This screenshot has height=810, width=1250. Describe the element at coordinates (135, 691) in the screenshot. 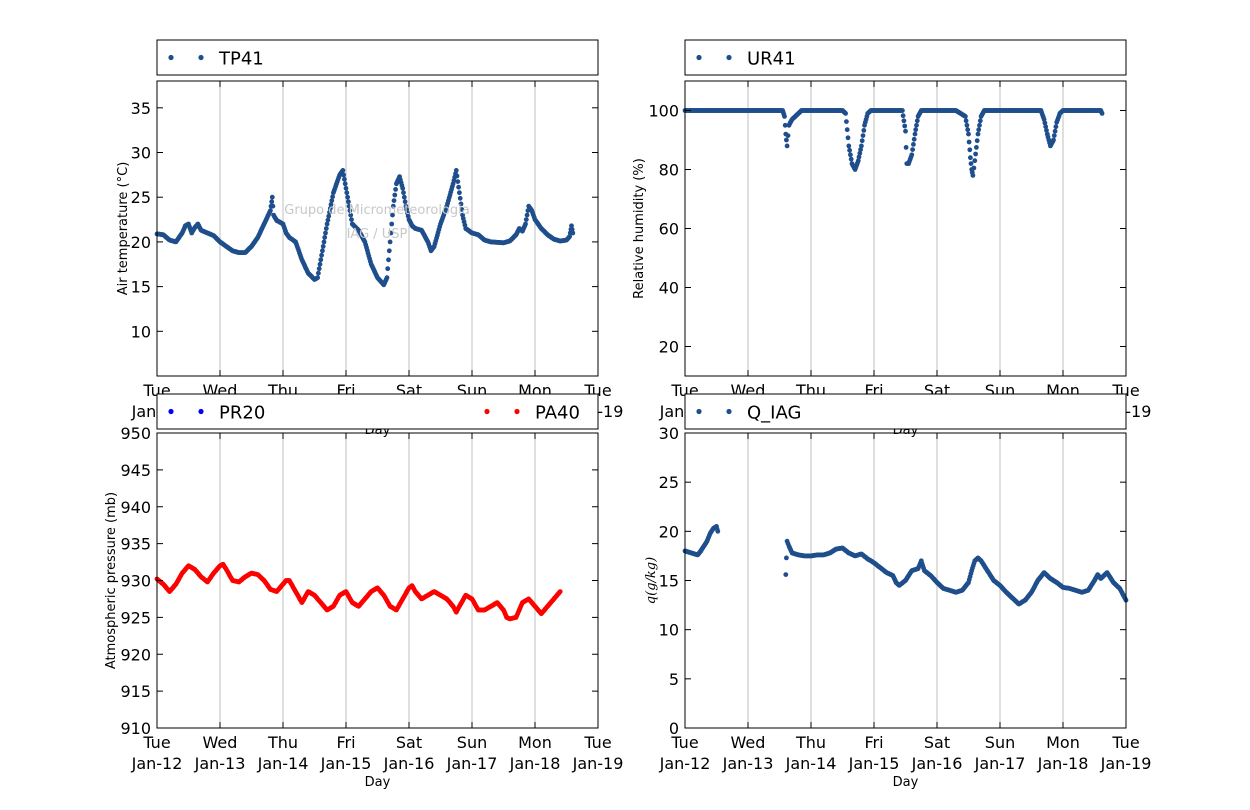

I see `y-tick-label: 915` at that location.